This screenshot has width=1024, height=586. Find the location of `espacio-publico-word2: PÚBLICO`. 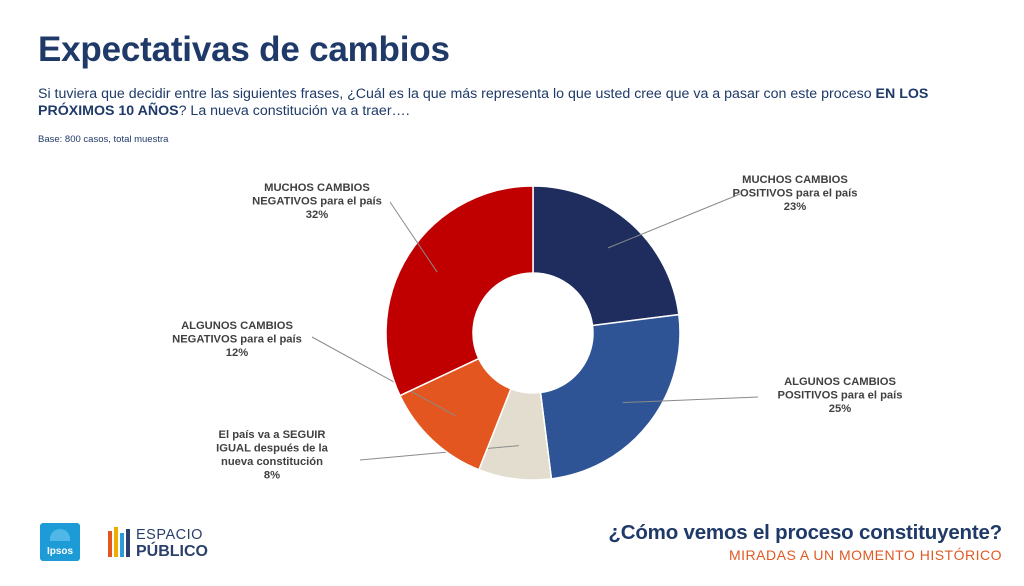

espacio-publico-word2: PÚBLICO is located at coordinates (172, 551).